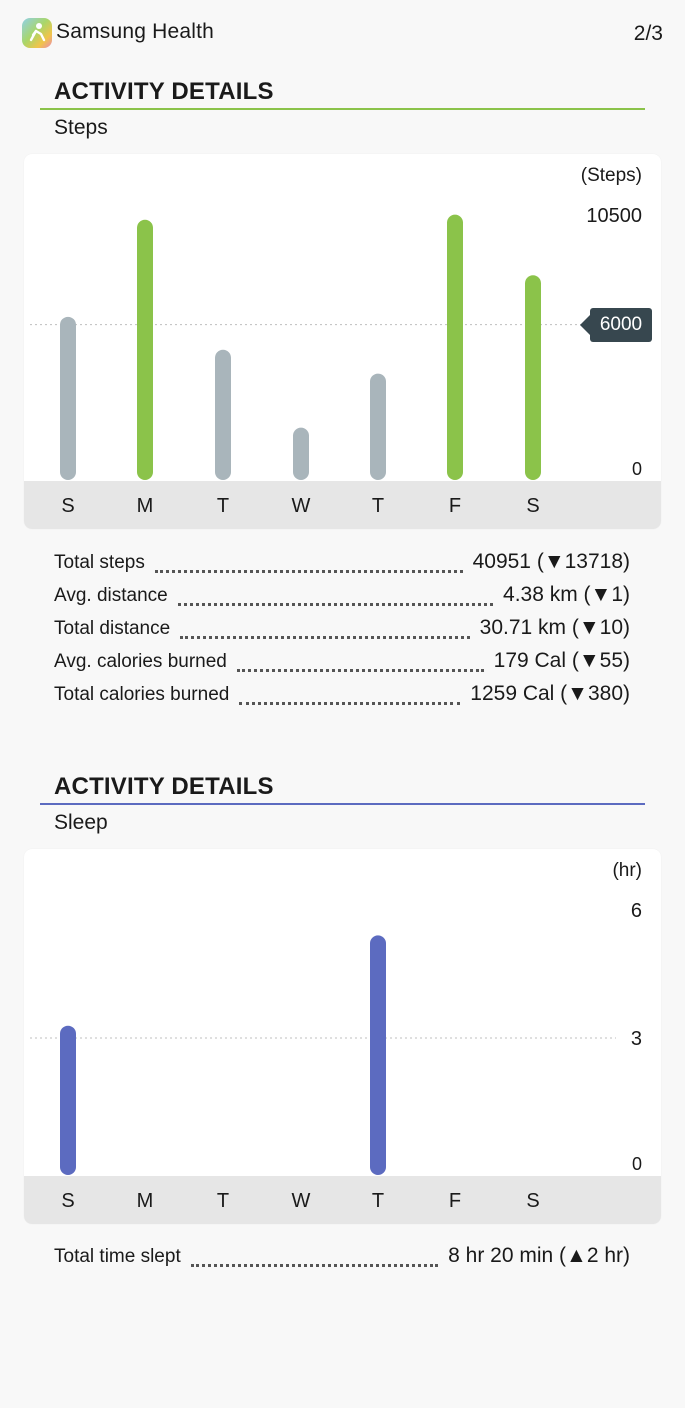 Image resolution: width=685 pixels, height=1408 pixels. Describe the element at coordinates (550, 693) in the screenshot. I see `steps-stat-value: 1259 Cal (▼380)` at that location.